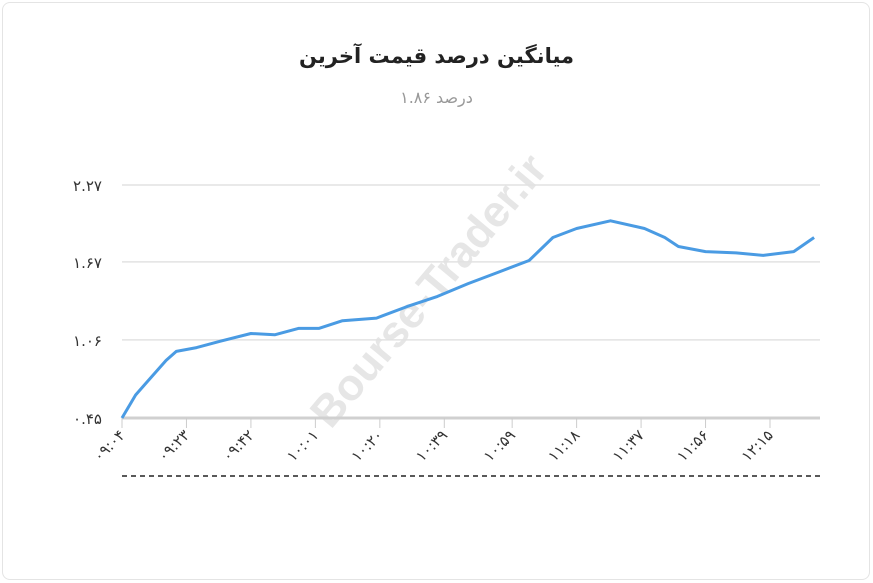 The width and height of the screenshot is (873, 583). I want to click on x-tick-label: ۱۰:۰۱, so click(302, 445).